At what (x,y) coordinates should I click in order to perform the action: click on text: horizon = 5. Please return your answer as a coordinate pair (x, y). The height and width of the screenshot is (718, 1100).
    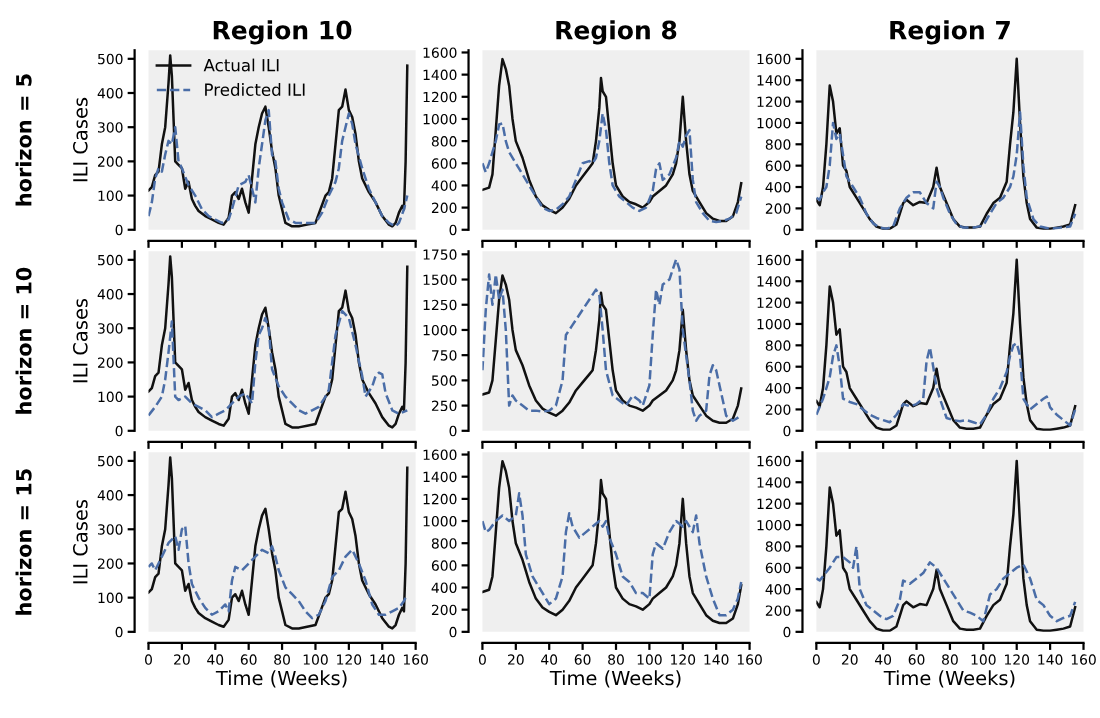
    Looking at the image, I should click on (23, 140).